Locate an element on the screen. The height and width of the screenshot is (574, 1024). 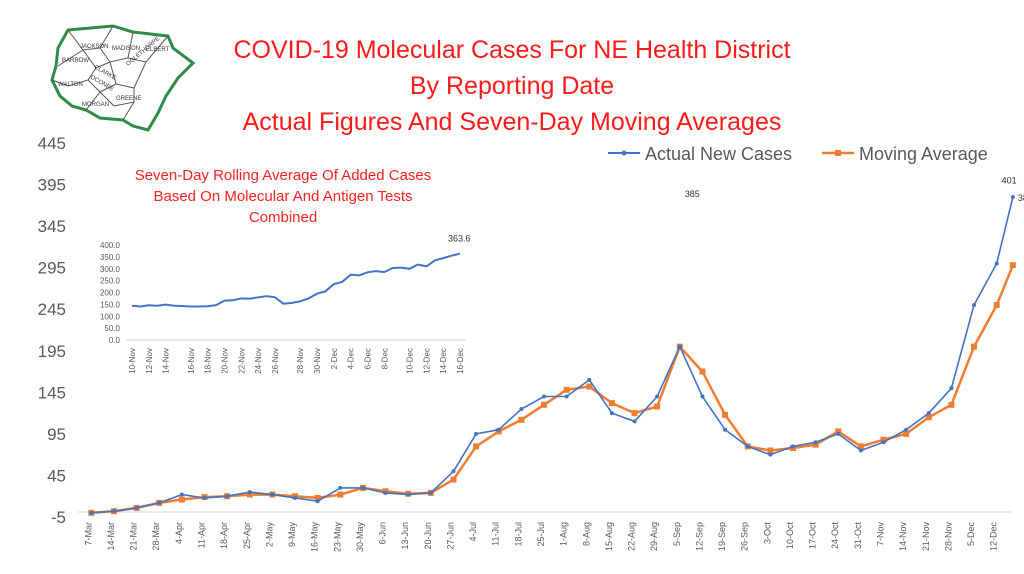
inset-x-tick-label: 16-Nov is located at coordinates (191, 361).